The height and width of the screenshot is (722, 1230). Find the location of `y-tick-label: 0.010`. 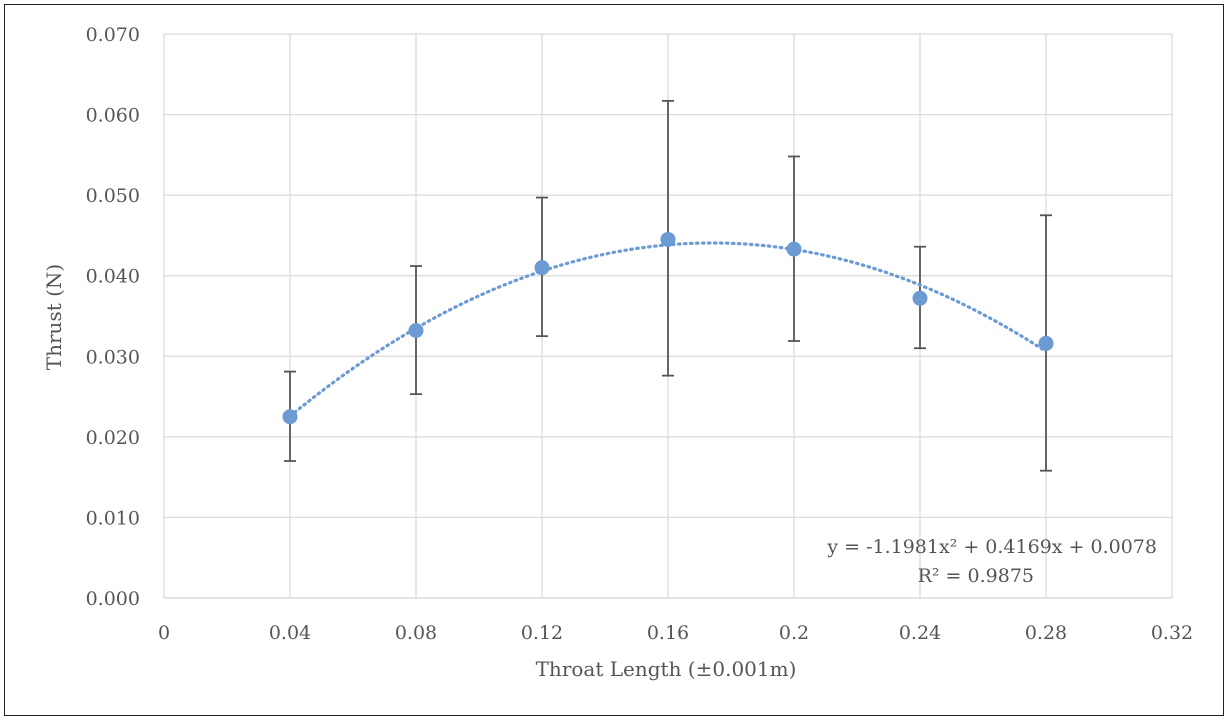

y-tick-label: 0.010 is located at coordinates (113, 518).